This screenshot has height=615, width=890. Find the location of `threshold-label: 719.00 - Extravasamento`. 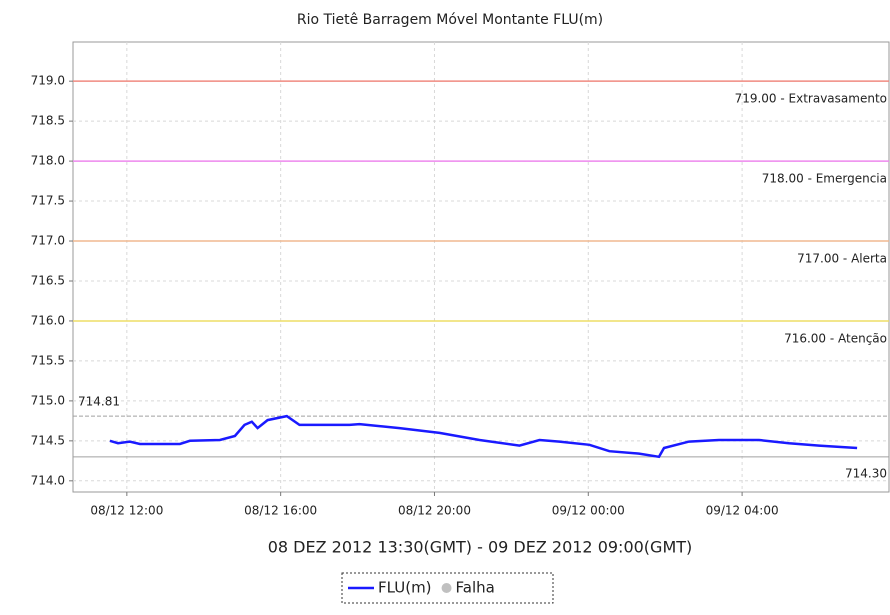

threshold-label: 719.00 - Extravasamento is located at coordinates (811, 99).